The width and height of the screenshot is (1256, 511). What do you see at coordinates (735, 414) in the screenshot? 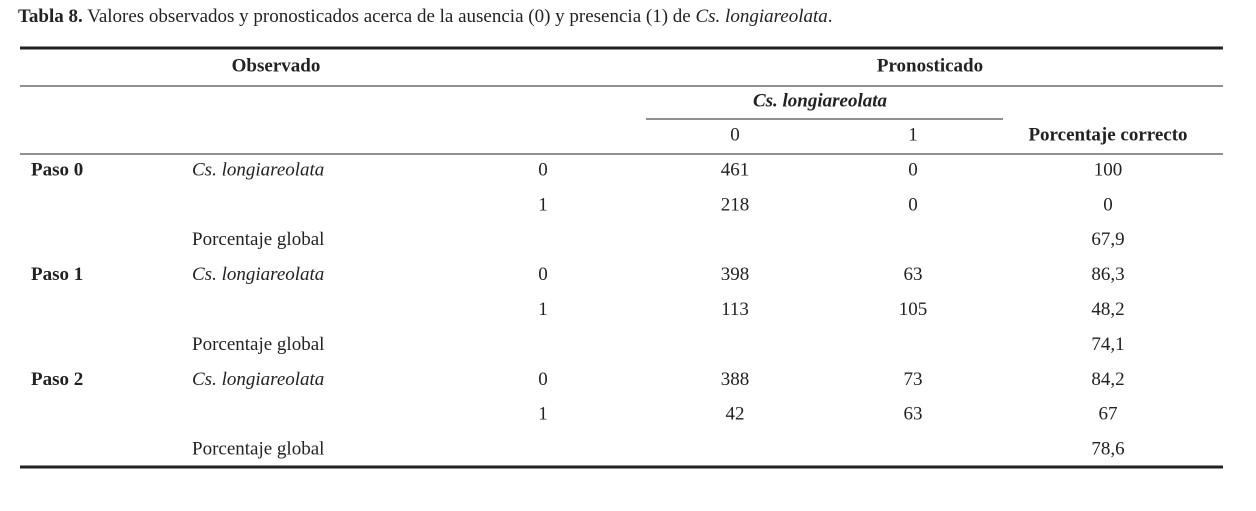
I see `cell-pred-0: 42` at bounding box center [735, 414].